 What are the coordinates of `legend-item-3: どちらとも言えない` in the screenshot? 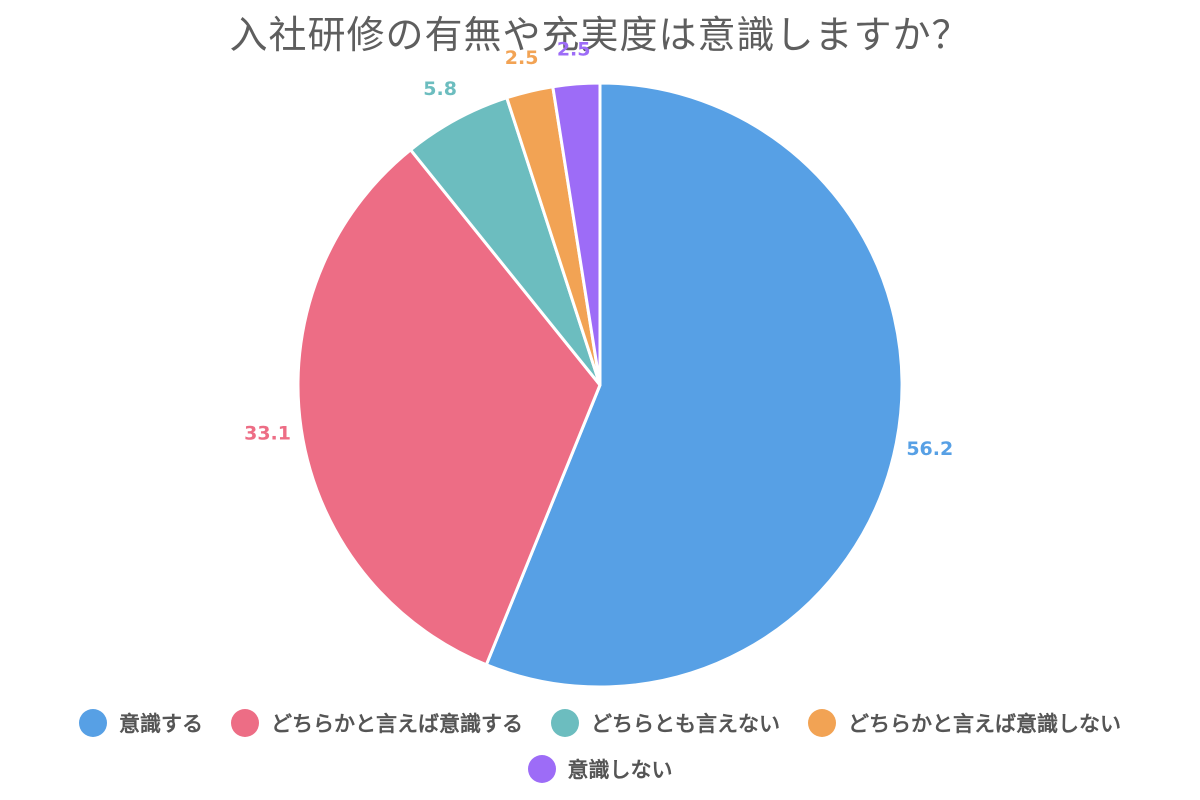 It's located at (665, 723).